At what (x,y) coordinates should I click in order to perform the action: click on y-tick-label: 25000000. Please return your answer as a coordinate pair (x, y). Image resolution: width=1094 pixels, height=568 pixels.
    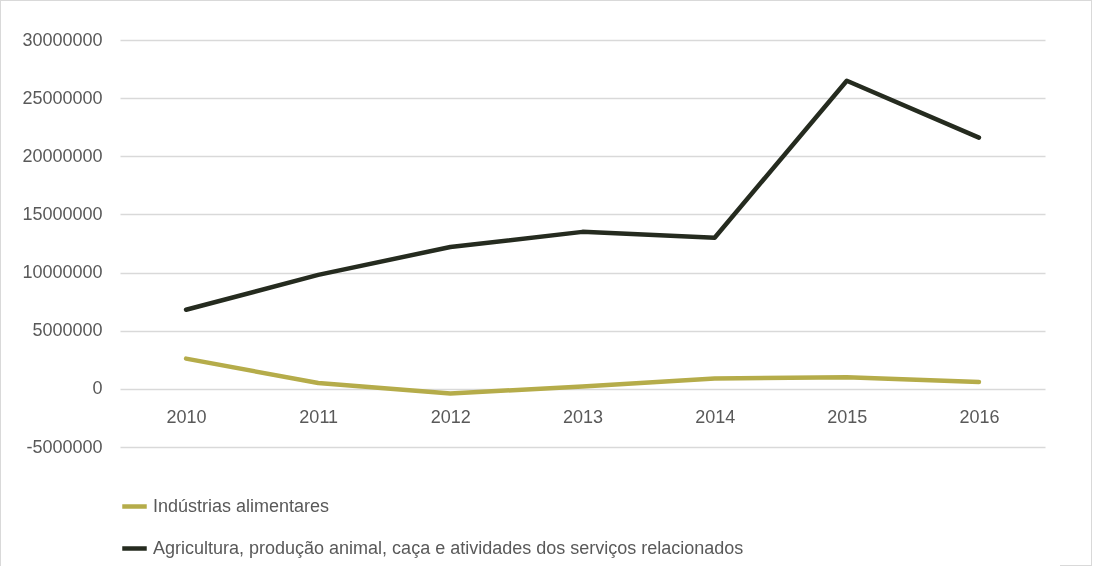
    Looking at the image, I should click on (62, 97).